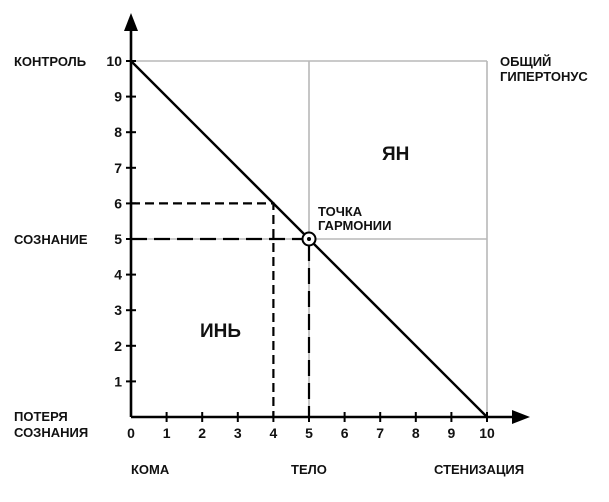  I want to click on label-control: КОНТРОЛЬ, so click(50, 61).